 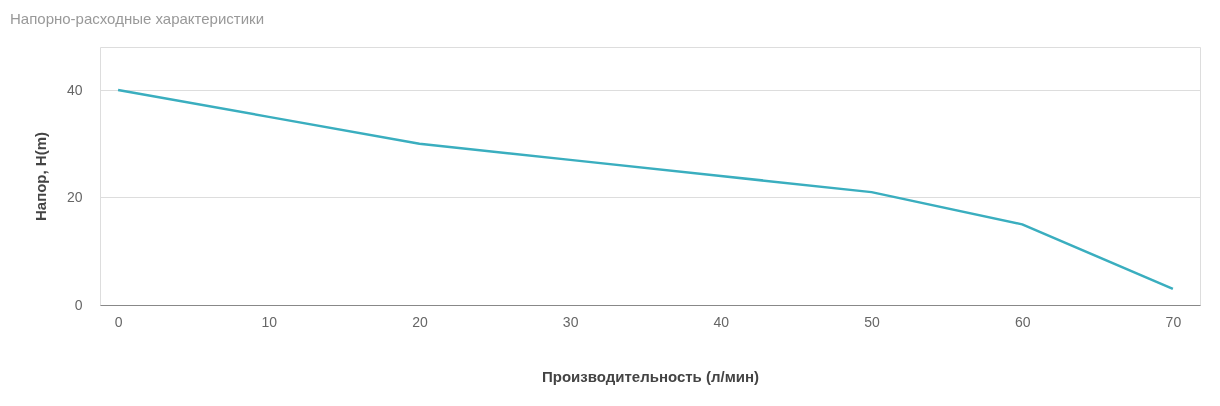 I want to click on x-tick-label: 0, so click(x=118, y=321).